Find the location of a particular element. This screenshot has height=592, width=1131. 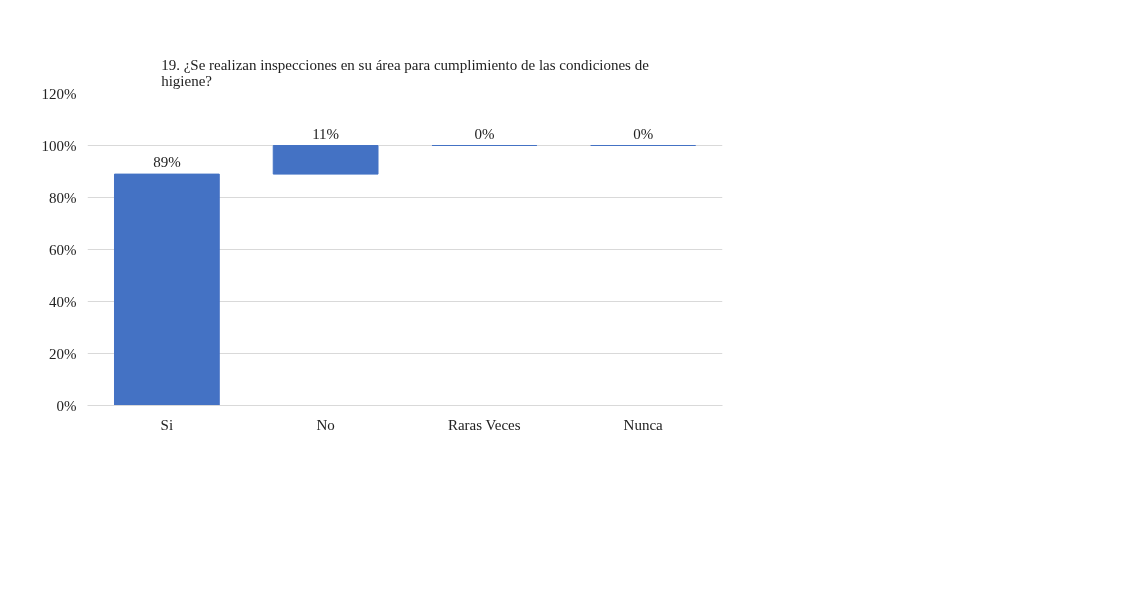

data-label: 89% is located at coordinates (167, 162).